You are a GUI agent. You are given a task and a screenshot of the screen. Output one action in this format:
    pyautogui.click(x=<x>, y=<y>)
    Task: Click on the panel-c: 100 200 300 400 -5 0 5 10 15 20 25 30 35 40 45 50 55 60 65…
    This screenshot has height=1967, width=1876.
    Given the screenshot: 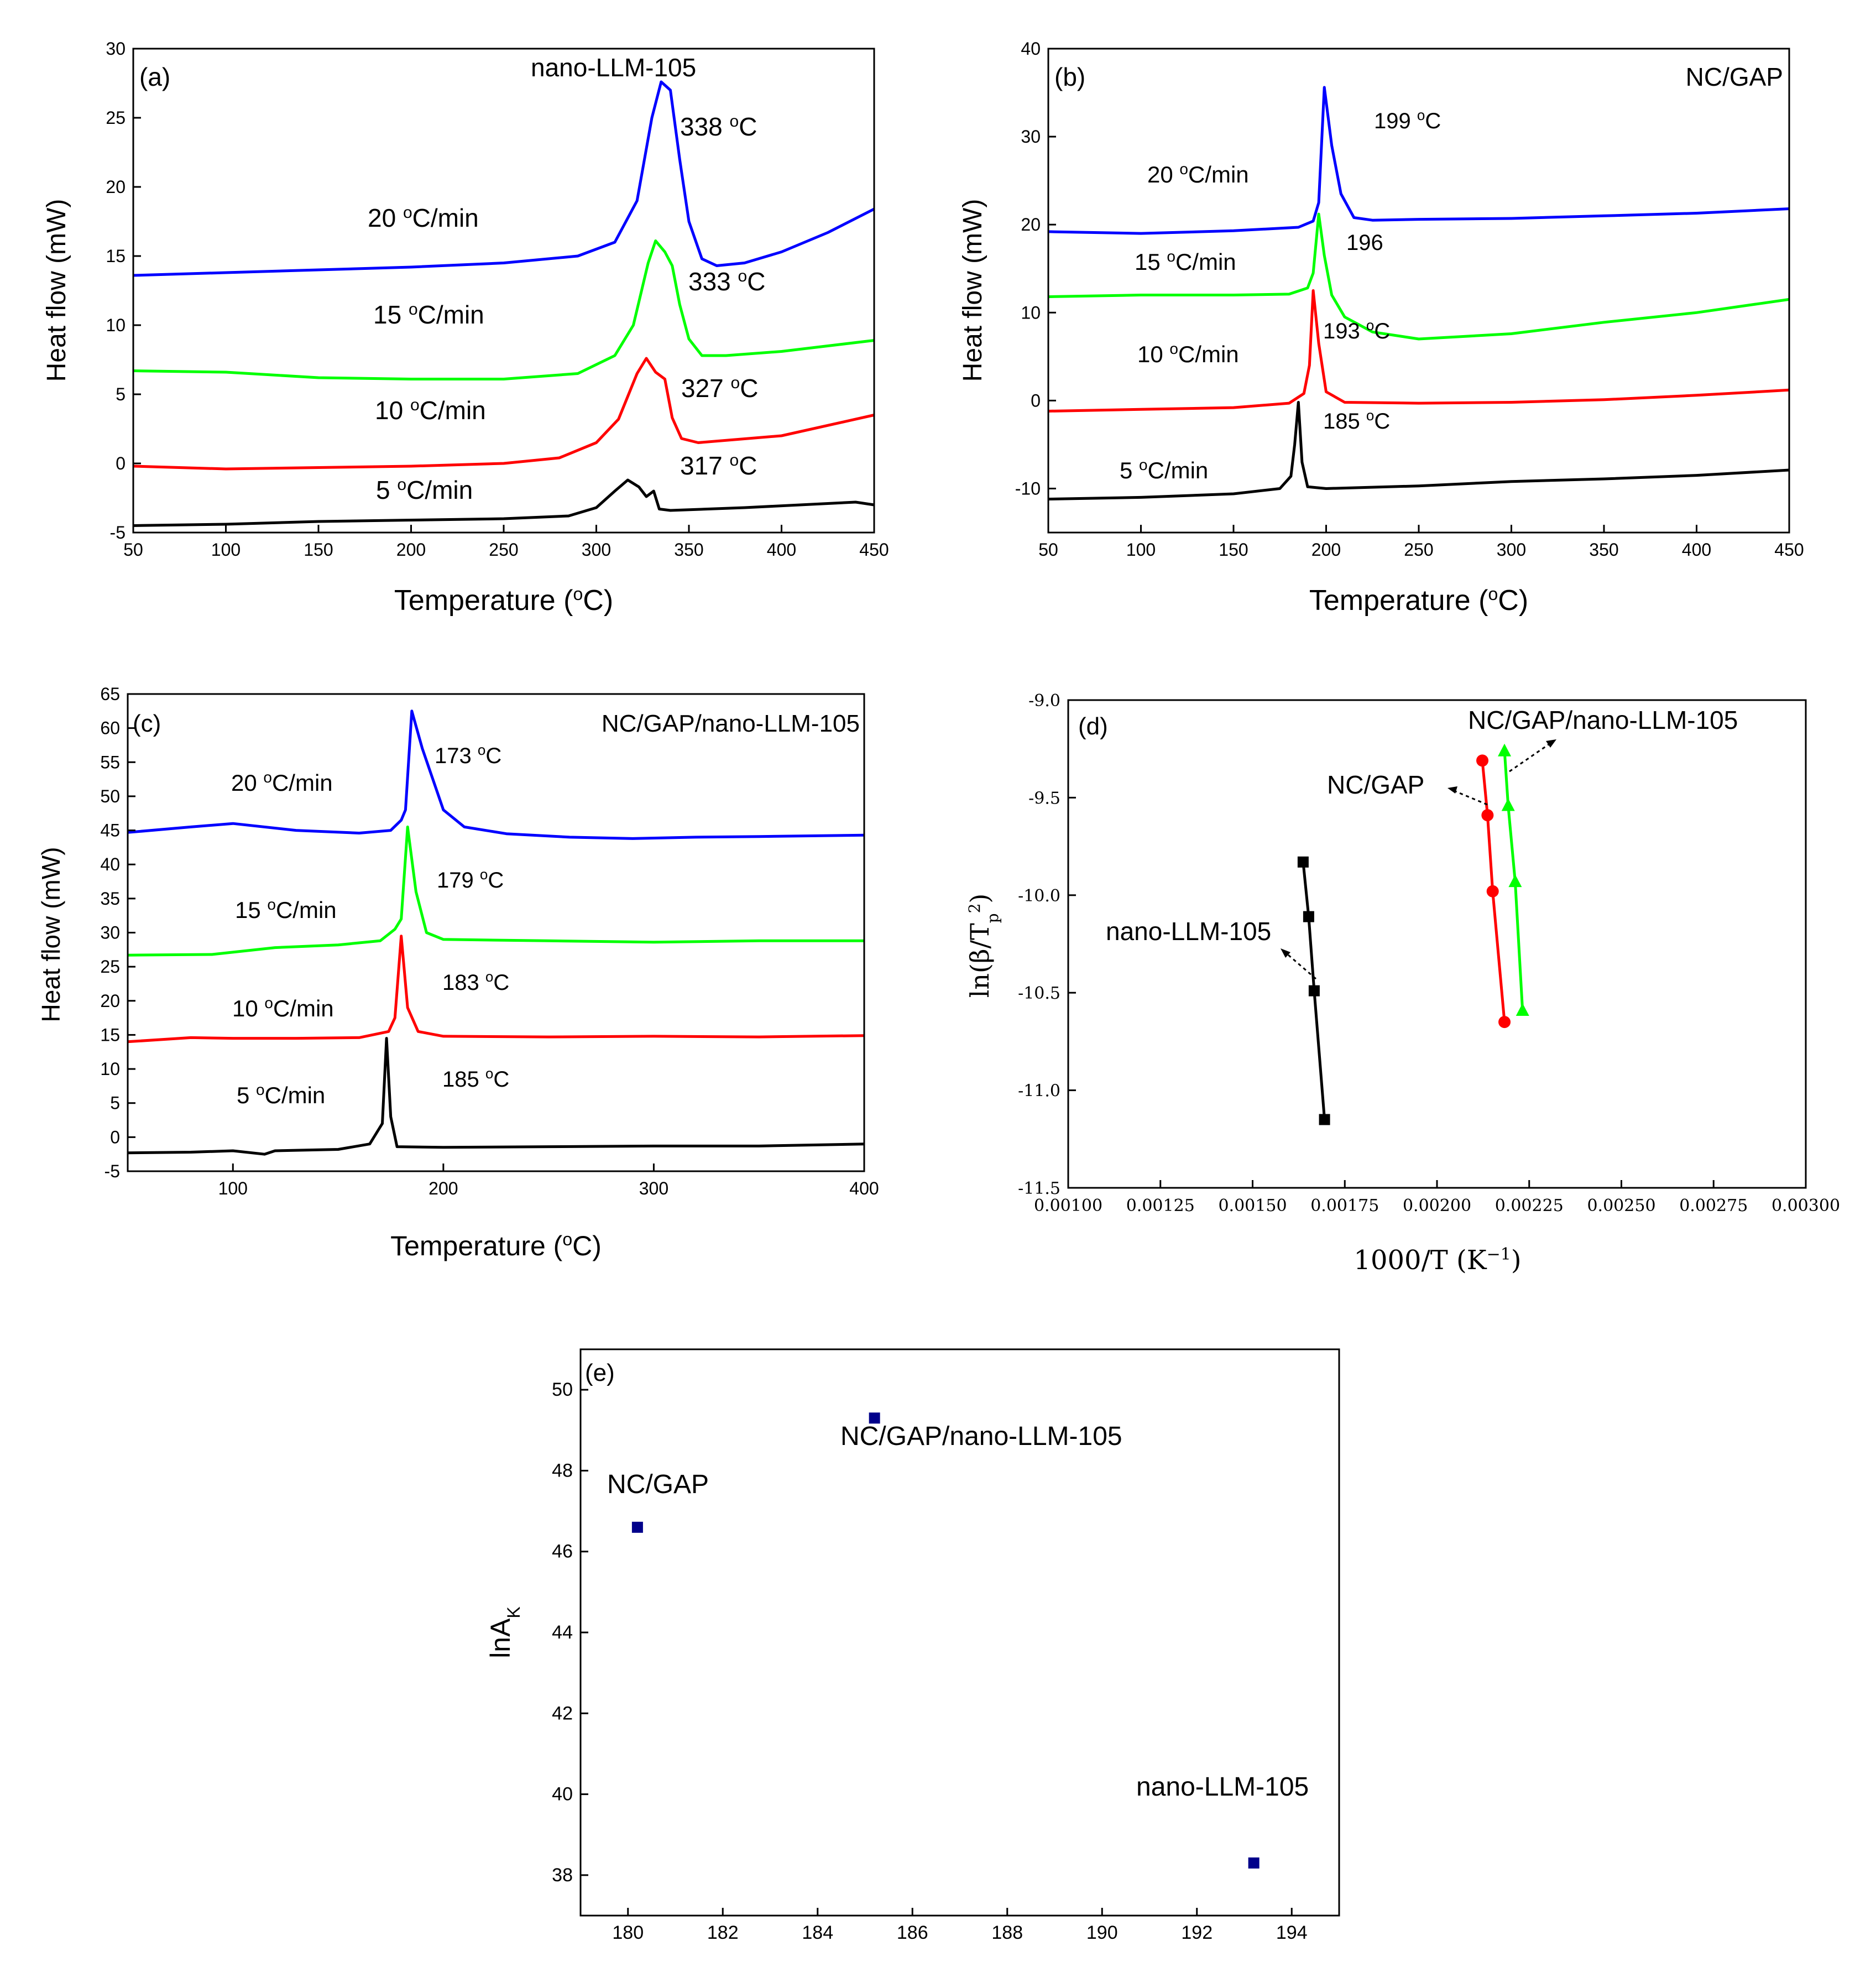 What is the action you would take?
    pyautogui.click(x=457, y=972)
    